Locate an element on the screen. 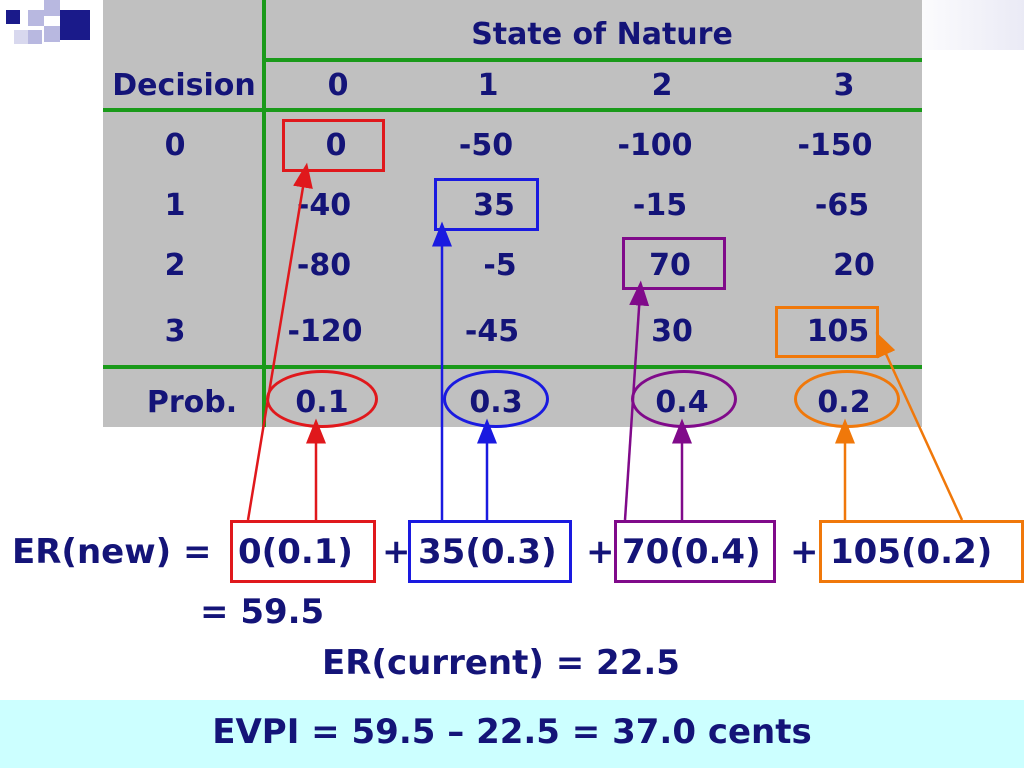  state-header-0: 0 is located at coordinates (338, 85).